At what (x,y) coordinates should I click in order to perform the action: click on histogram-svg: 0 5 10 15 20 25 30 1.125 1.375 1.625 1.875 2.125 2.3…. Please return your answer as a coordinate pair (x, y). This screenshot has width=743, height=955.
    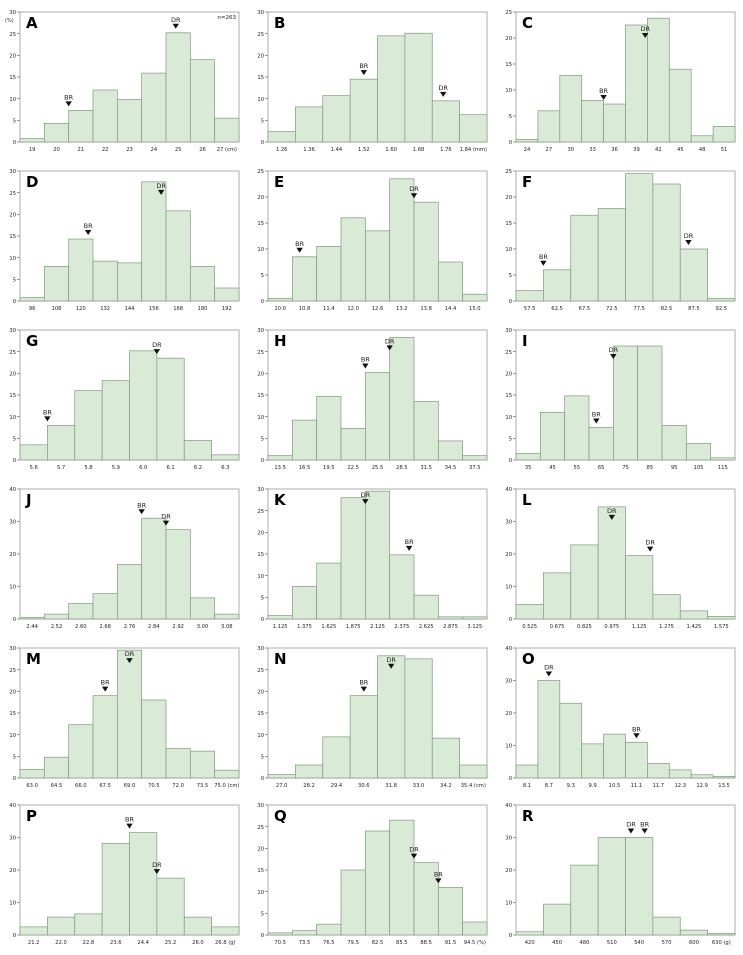
    Looking at the image, I should click on (372, 558).